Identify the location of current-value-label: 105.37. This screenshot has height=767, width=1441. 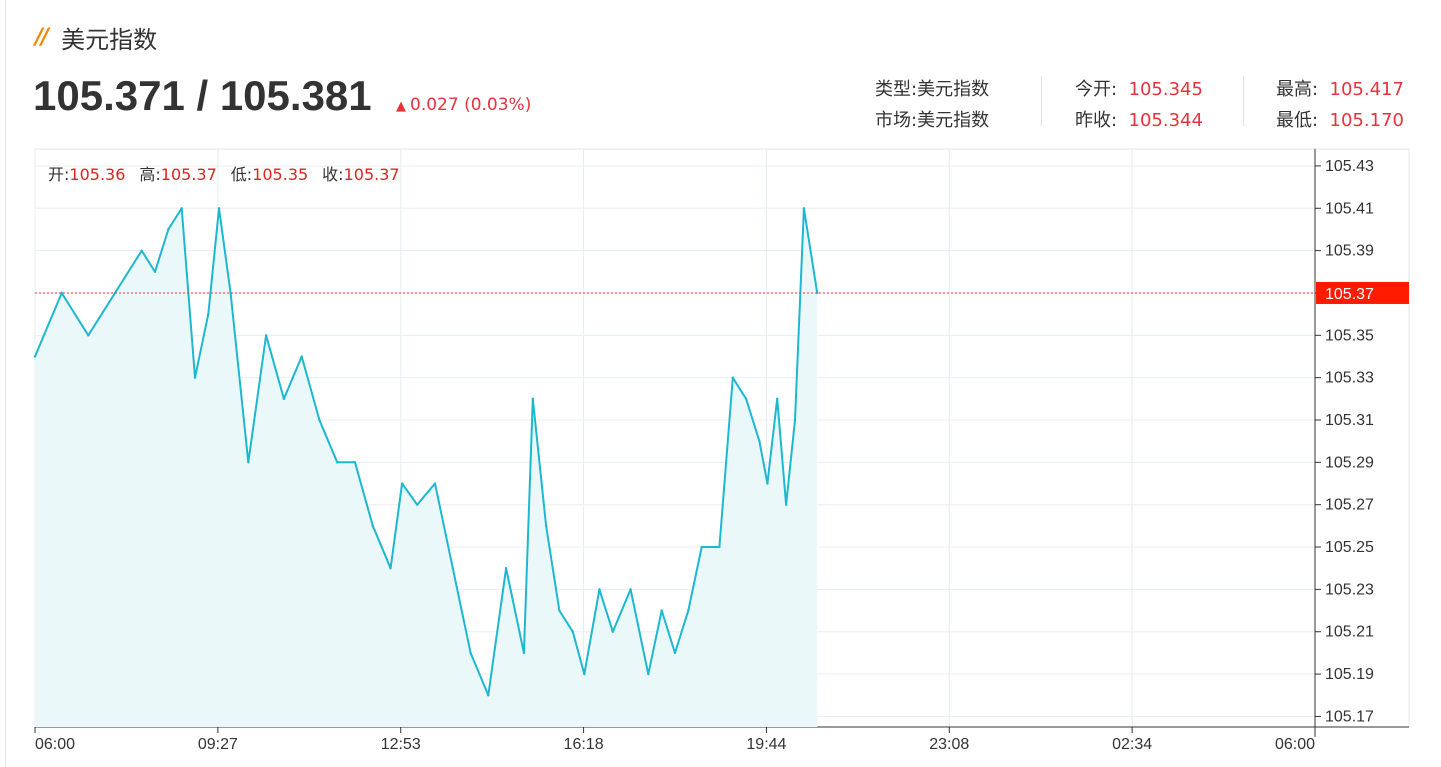
(1349, 294).